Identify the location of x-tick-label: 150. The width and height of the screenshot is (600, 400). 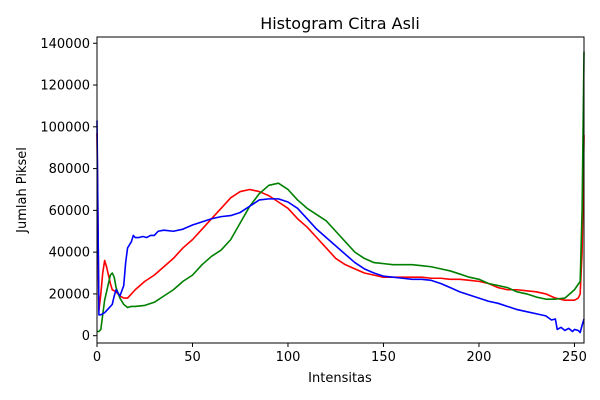
(383, 357).